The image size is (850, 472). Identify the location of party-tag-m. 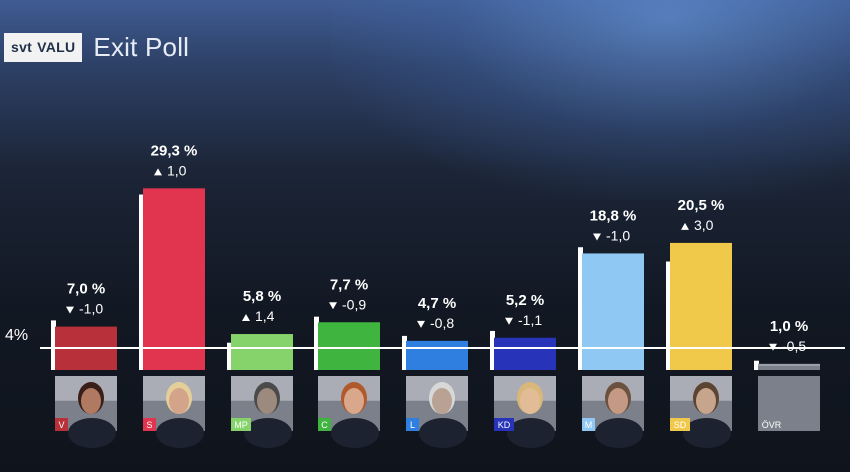
(588, 424).